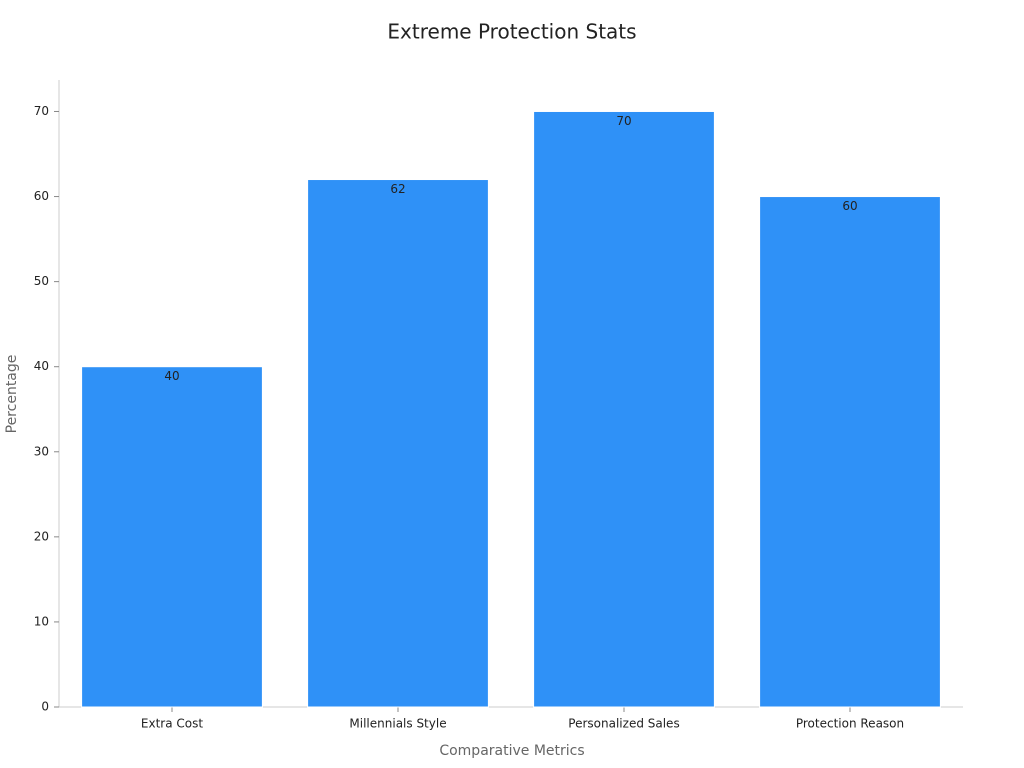 This screenshot has width=1024, height=768. I want to click on y-tick-label: 40, so click(41, 366).